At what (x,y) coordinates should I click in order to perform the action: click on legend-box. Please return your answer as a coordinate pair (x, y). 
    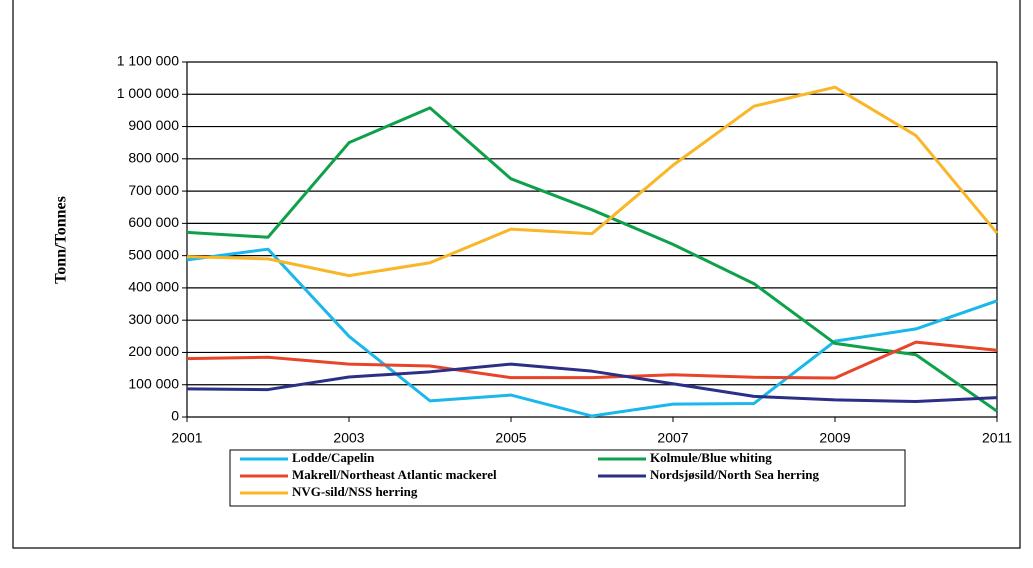
    Looking at the image, I should click on (567, 478).